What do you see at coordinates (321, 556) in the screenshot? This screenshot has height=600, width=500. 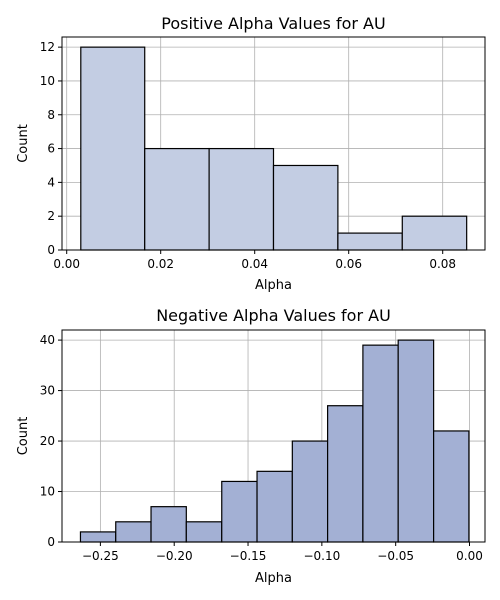 I see `x-tick-label: −0.10` at bounding box center [321, 556].